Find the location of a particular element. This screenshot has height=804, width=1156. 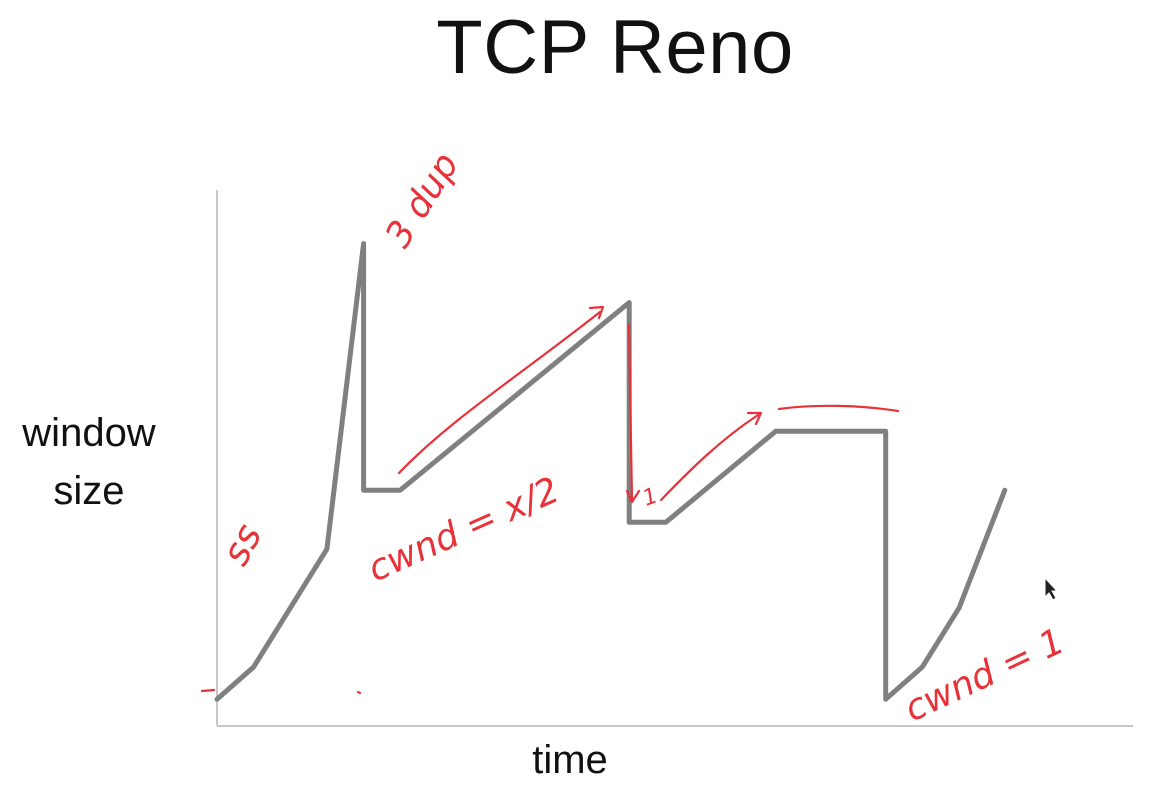

ink-rise-arrow is located at coordinates (711, 456).